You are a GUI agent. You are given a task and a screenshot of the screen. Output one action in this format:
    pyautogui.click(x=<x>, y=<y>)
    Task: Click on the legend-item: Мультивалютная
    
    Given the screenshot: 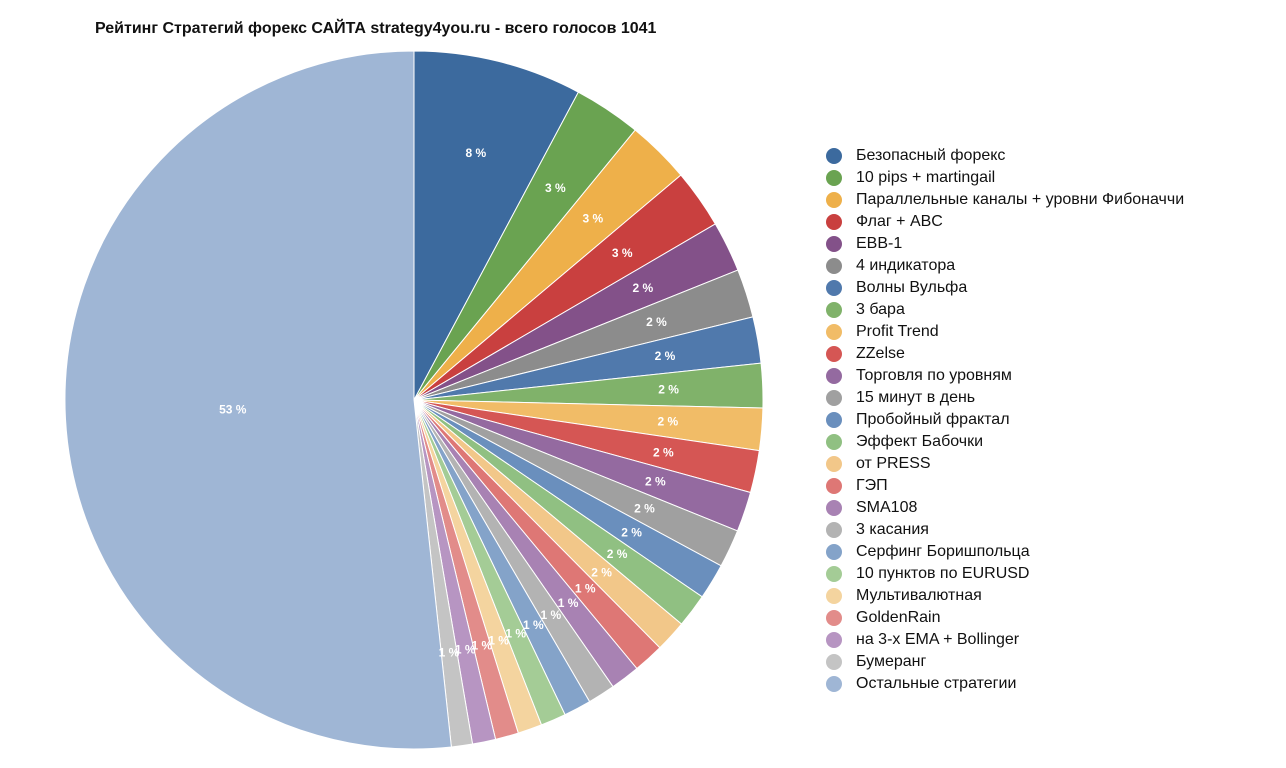 What is the action you would take?
    pyautogui.click(x=1005, y=596)
    